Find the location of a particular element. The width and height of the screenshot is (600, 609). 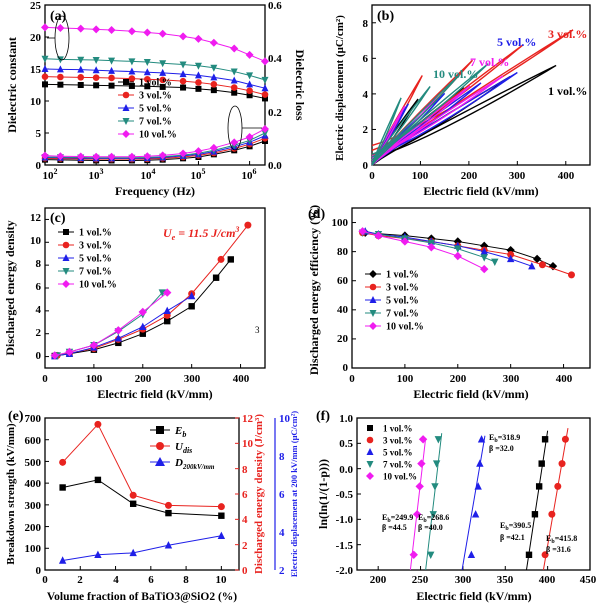

a-ytick: 5 is located at coordinates (39, 134).